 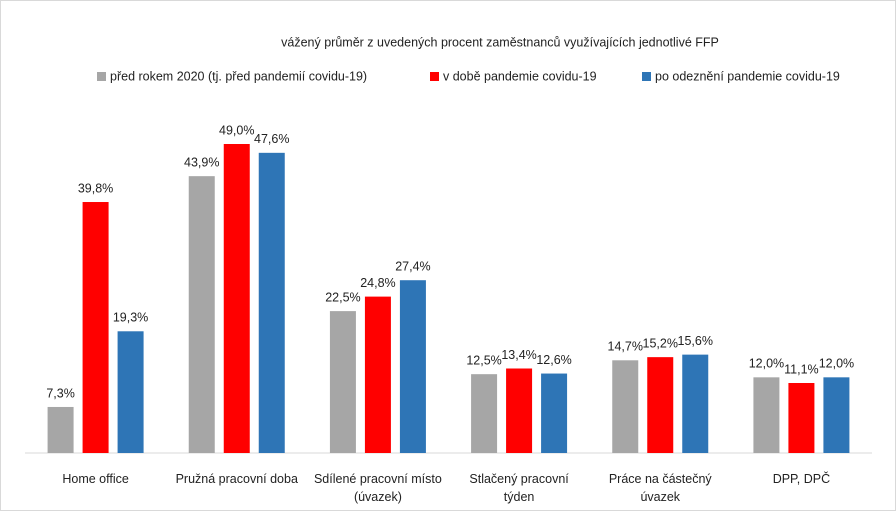 I want to click on data-label: 12,6%, so click(x=553, y=360).